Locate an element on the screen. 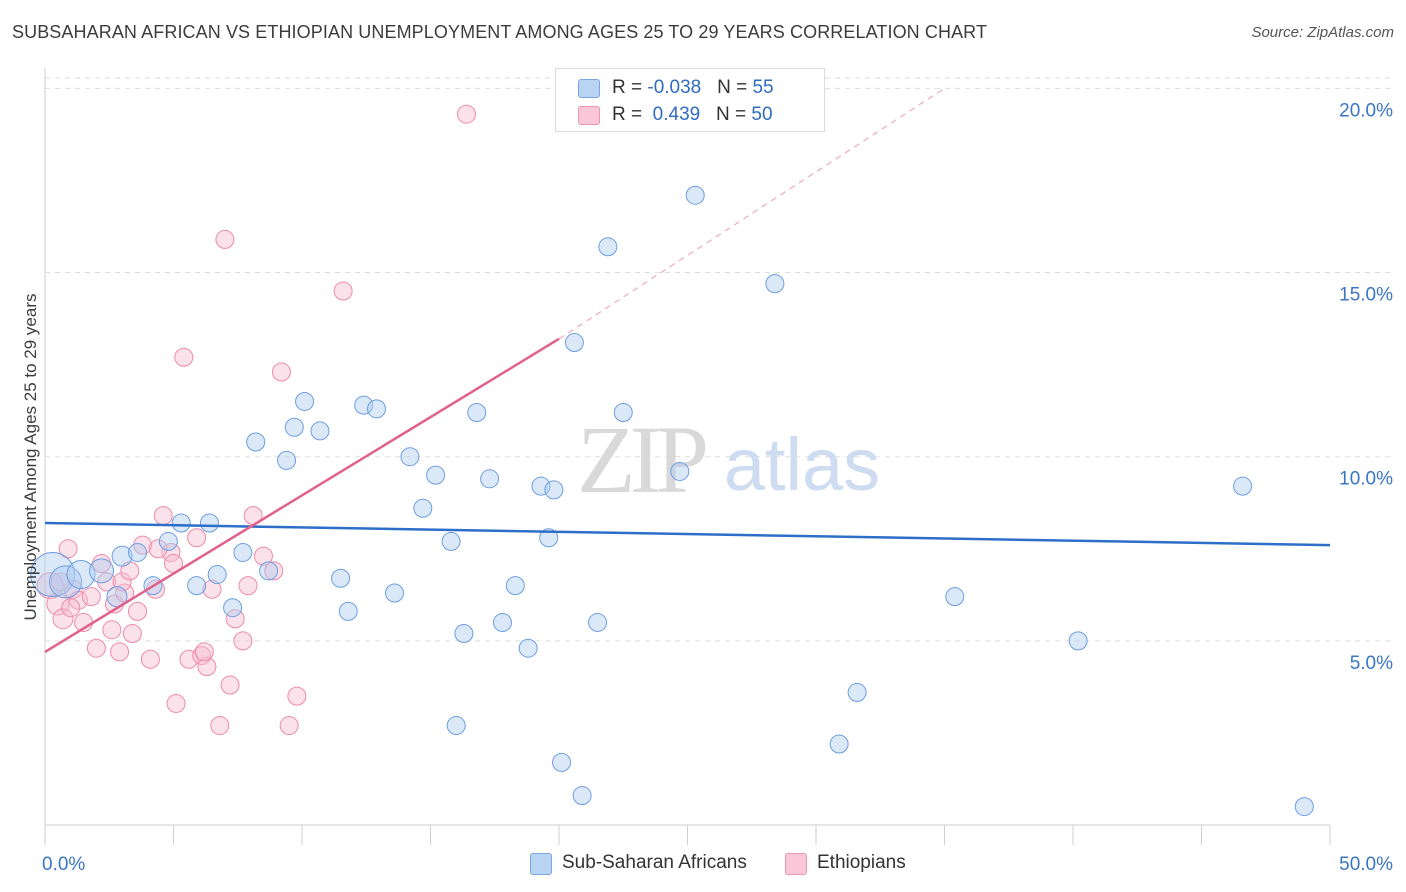  x-tick-label-0: 0.0% is located at coordinates (63, 864).